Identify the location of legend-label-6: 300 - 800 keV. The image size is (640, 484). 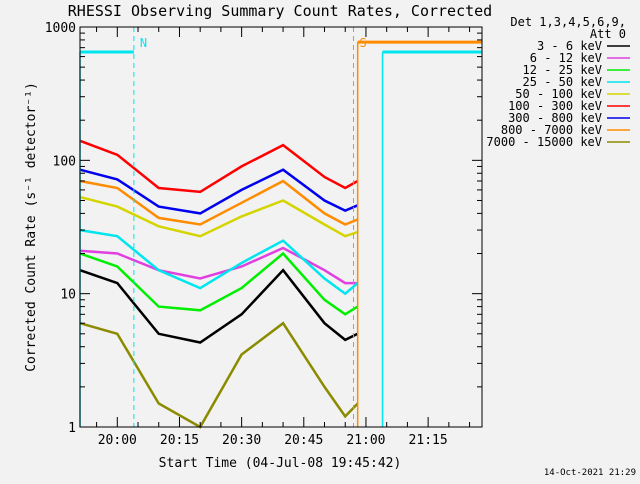
(555, 118).